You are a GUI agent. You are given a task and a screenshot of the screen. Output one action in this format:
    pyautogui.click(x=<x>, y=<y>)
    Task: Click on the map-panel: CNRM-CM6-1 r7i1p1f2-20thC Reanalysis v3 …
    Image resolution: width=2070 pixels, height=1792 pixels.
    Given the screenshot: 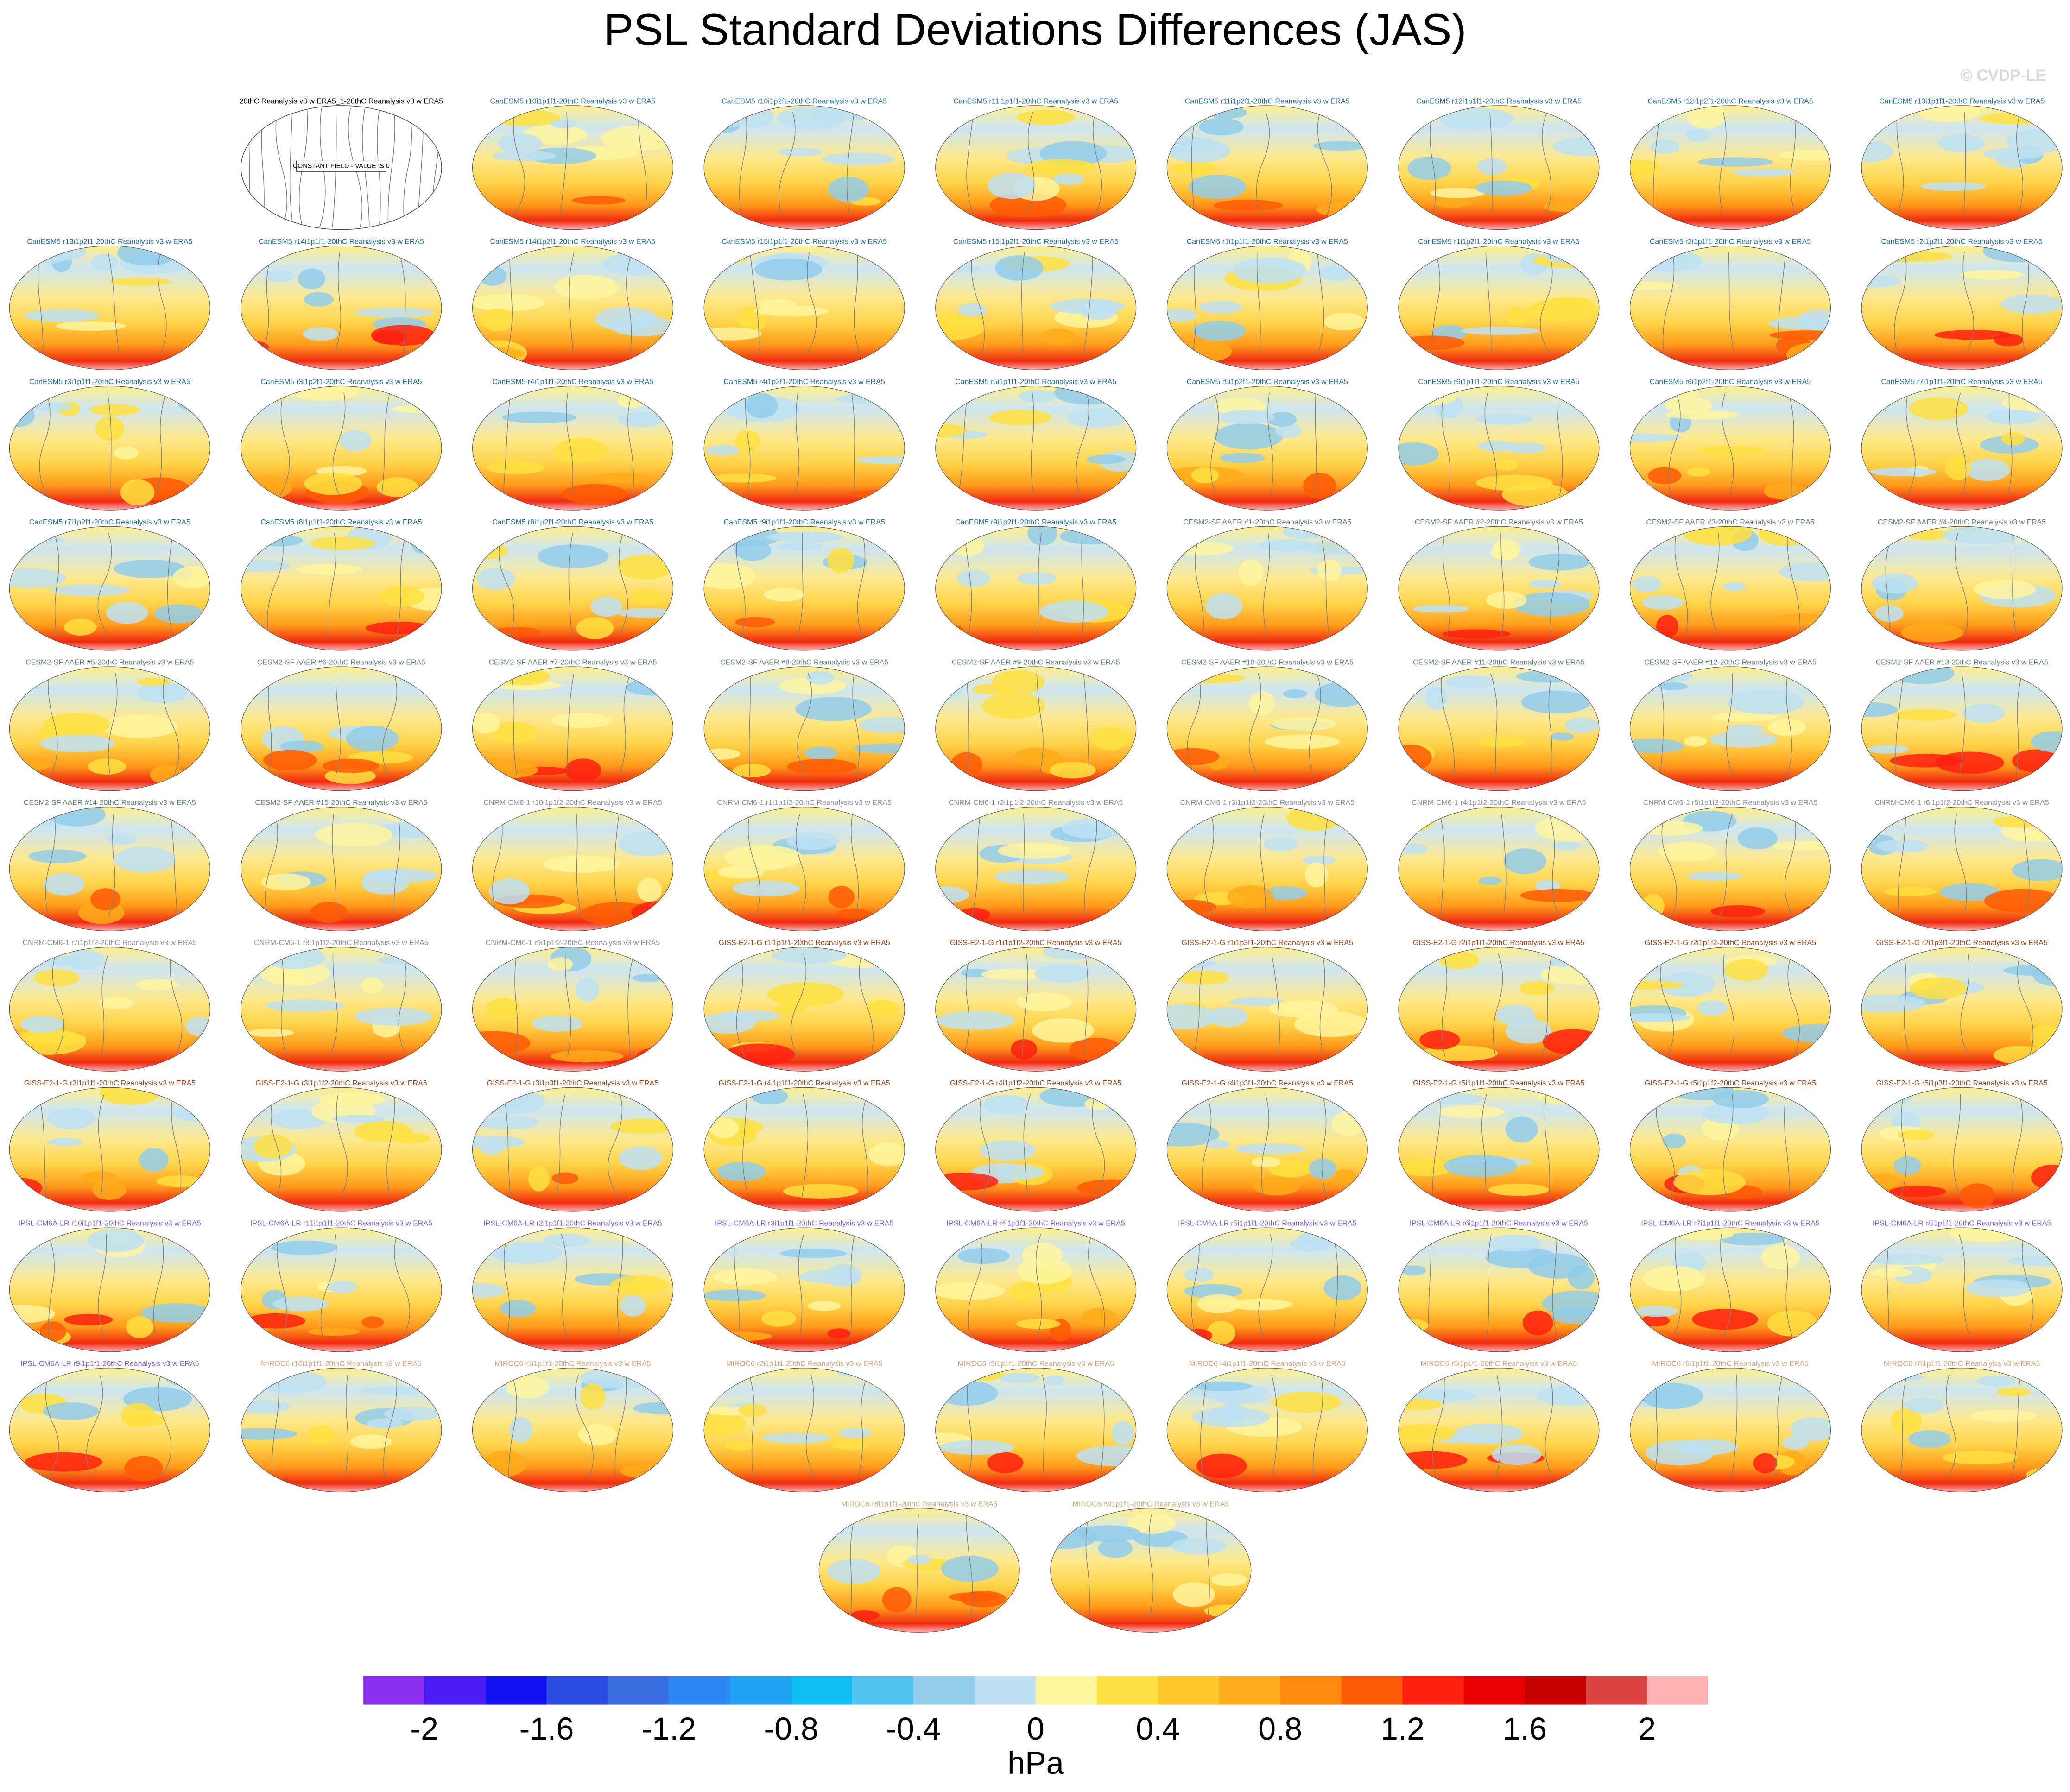 What is the action you would take?
    pyautogui.click(x=109, y=1005)
    